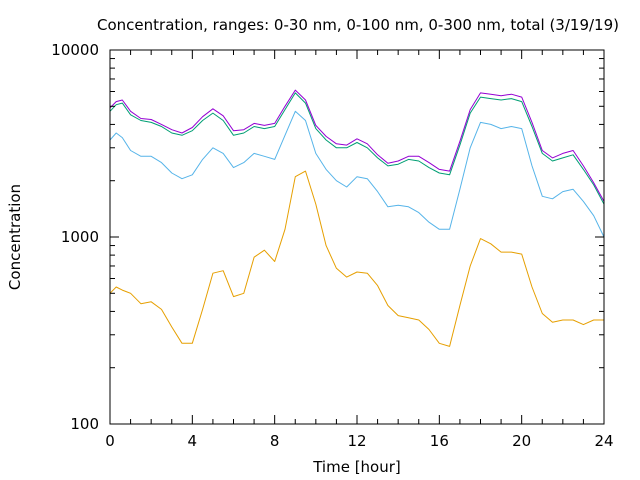 This screenshot has height=480, width=640. What do you see at coordinates (439, 441) in the screenshot?
I see `x-tick-label: 16` at bounding box center [439, 441].